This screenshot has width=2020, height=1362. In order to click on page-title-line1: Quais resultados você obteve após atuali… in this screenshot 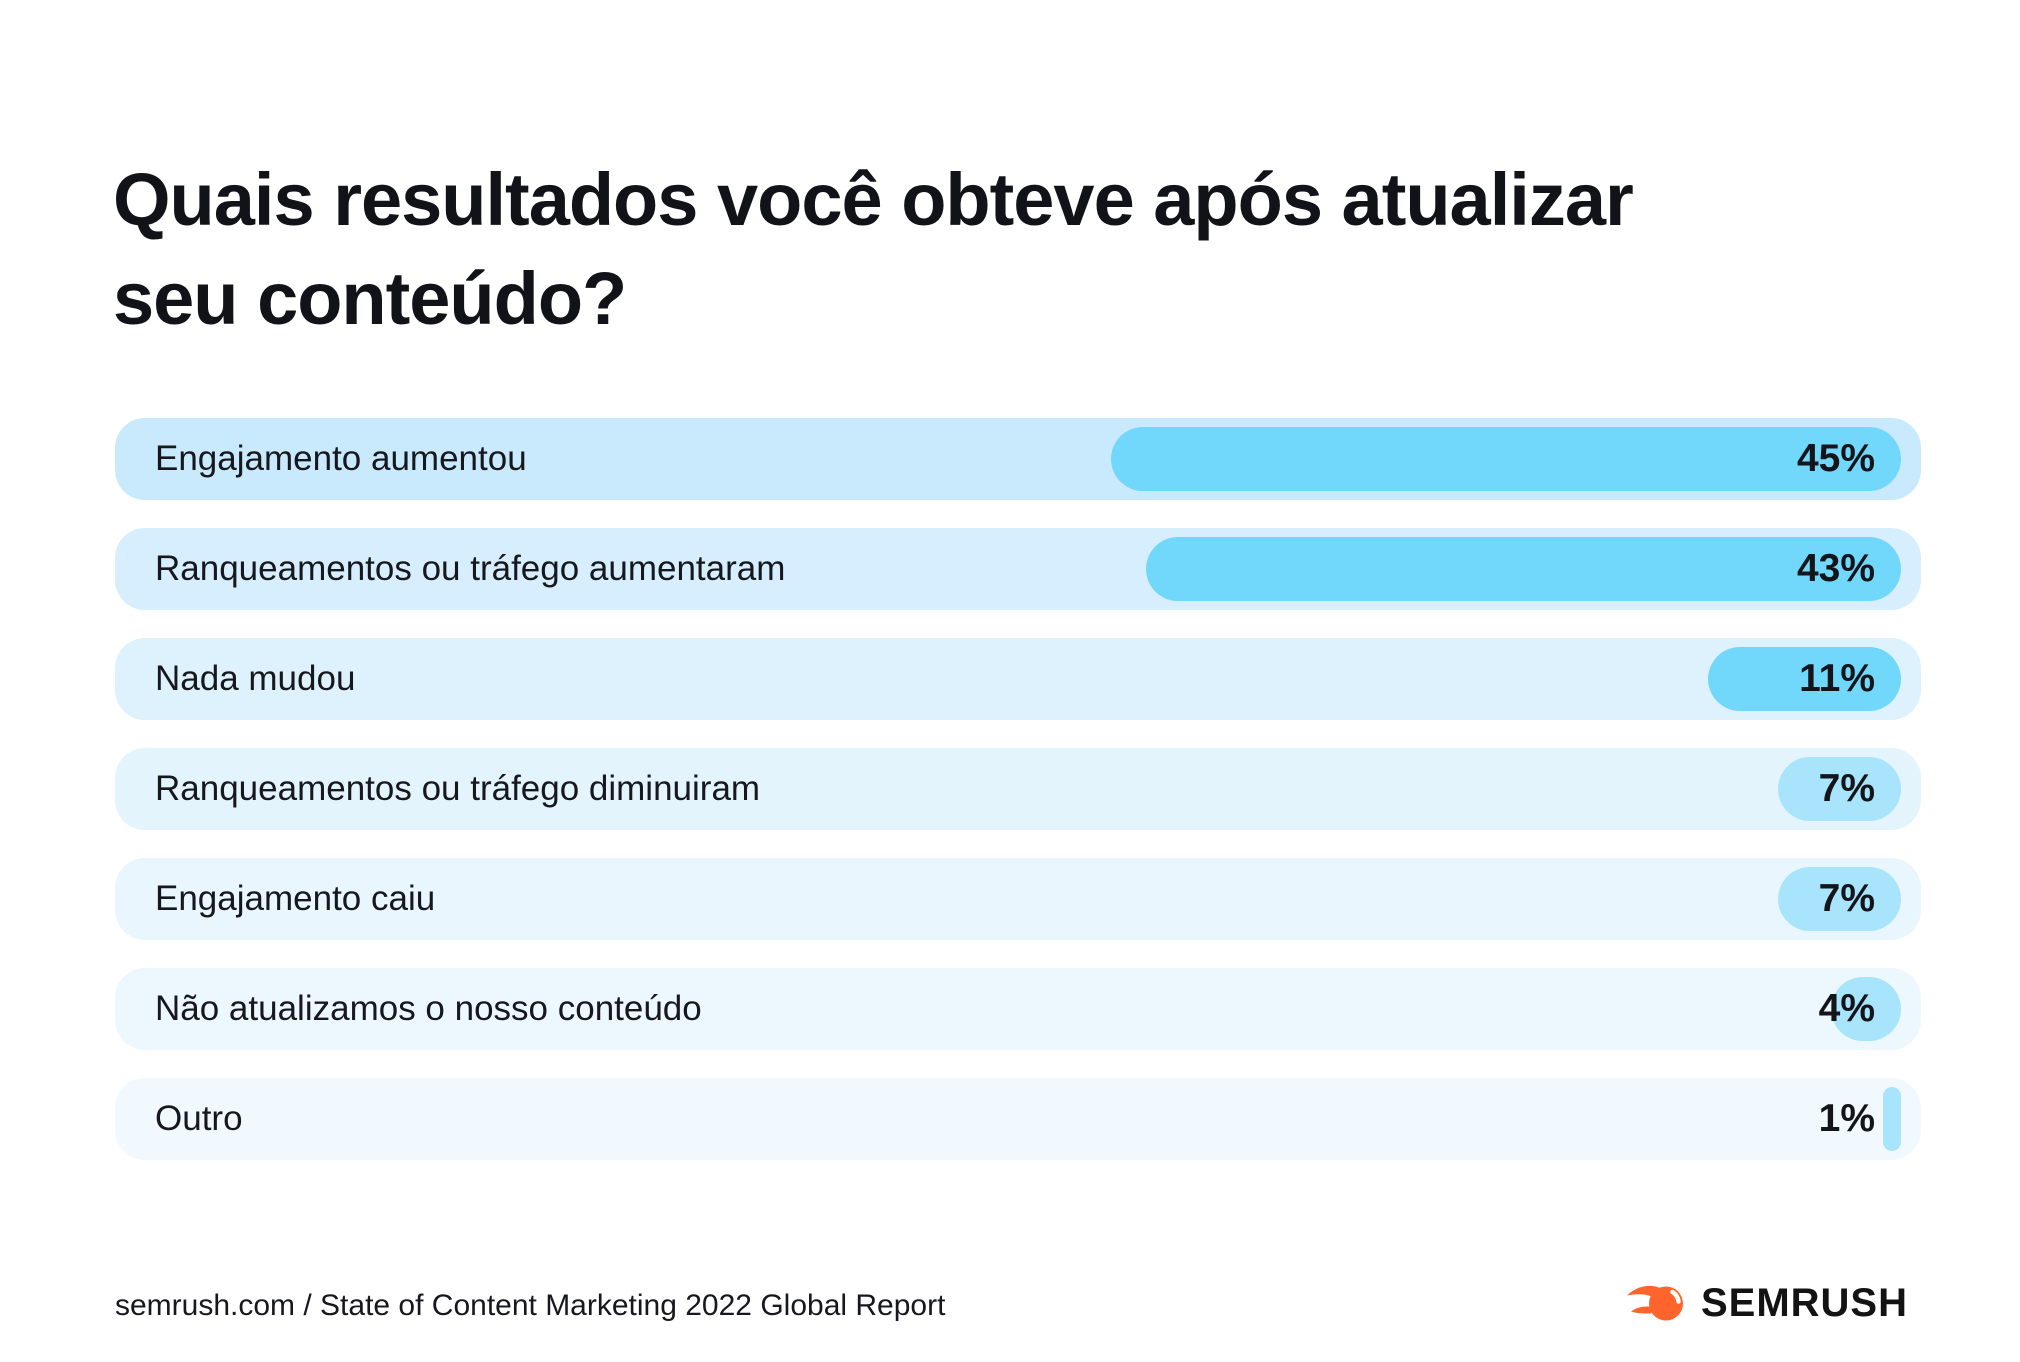, I will do `click(873, 199)`.